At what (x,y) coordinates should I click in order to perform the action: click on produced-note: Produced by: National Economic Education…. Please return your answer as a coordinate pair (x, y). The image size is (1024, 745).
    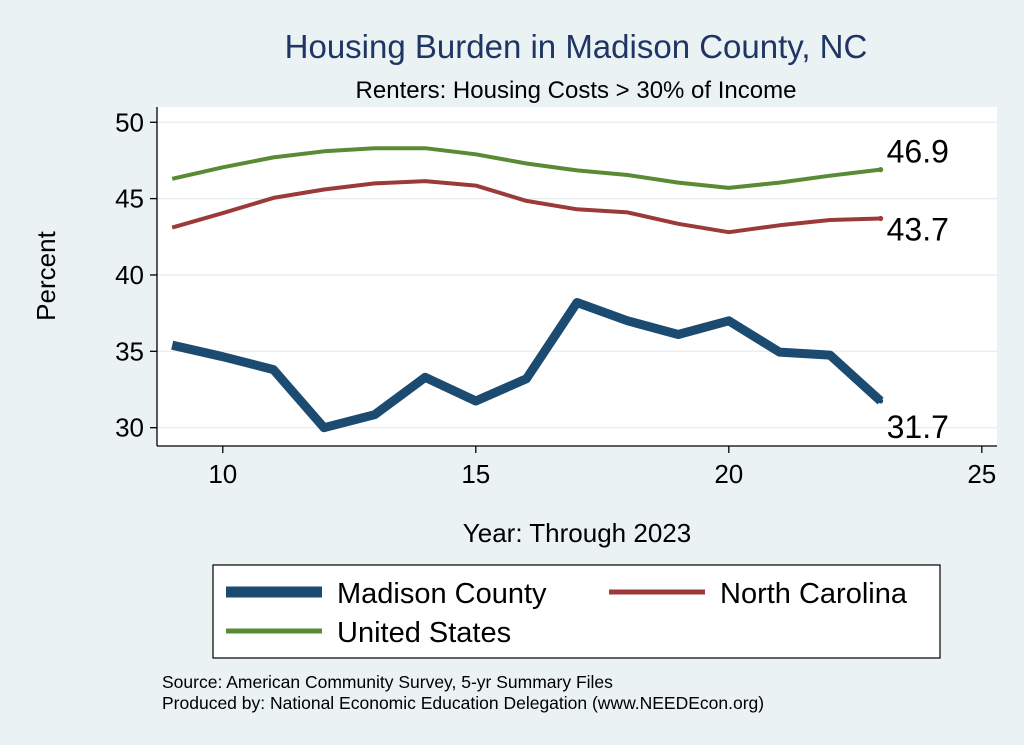
    Looking at the image, I should click on (463, 703).